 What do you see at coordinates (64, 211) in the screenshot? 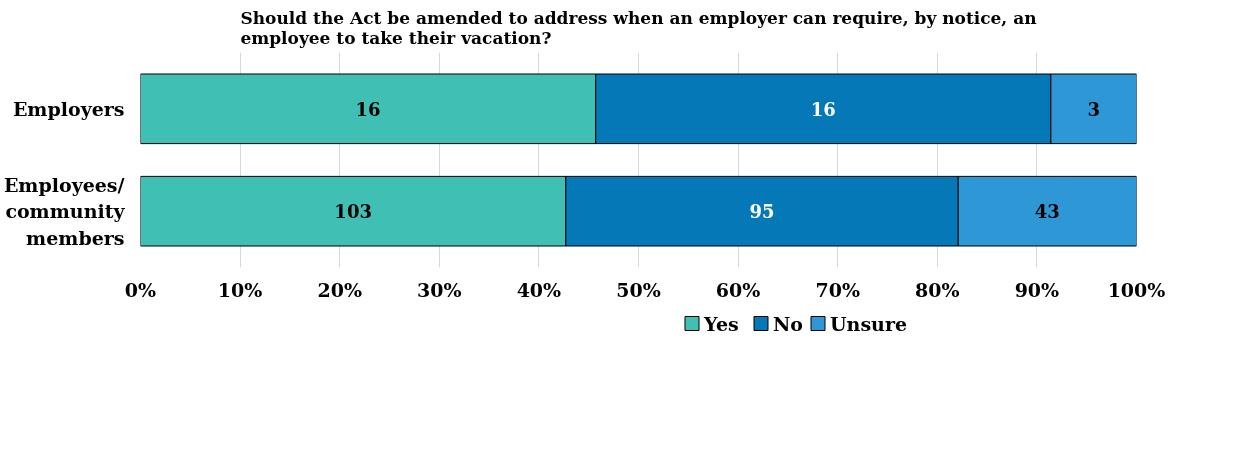
I see `y-tick-label: Employees/ community members` at bounding box center [64, 211].